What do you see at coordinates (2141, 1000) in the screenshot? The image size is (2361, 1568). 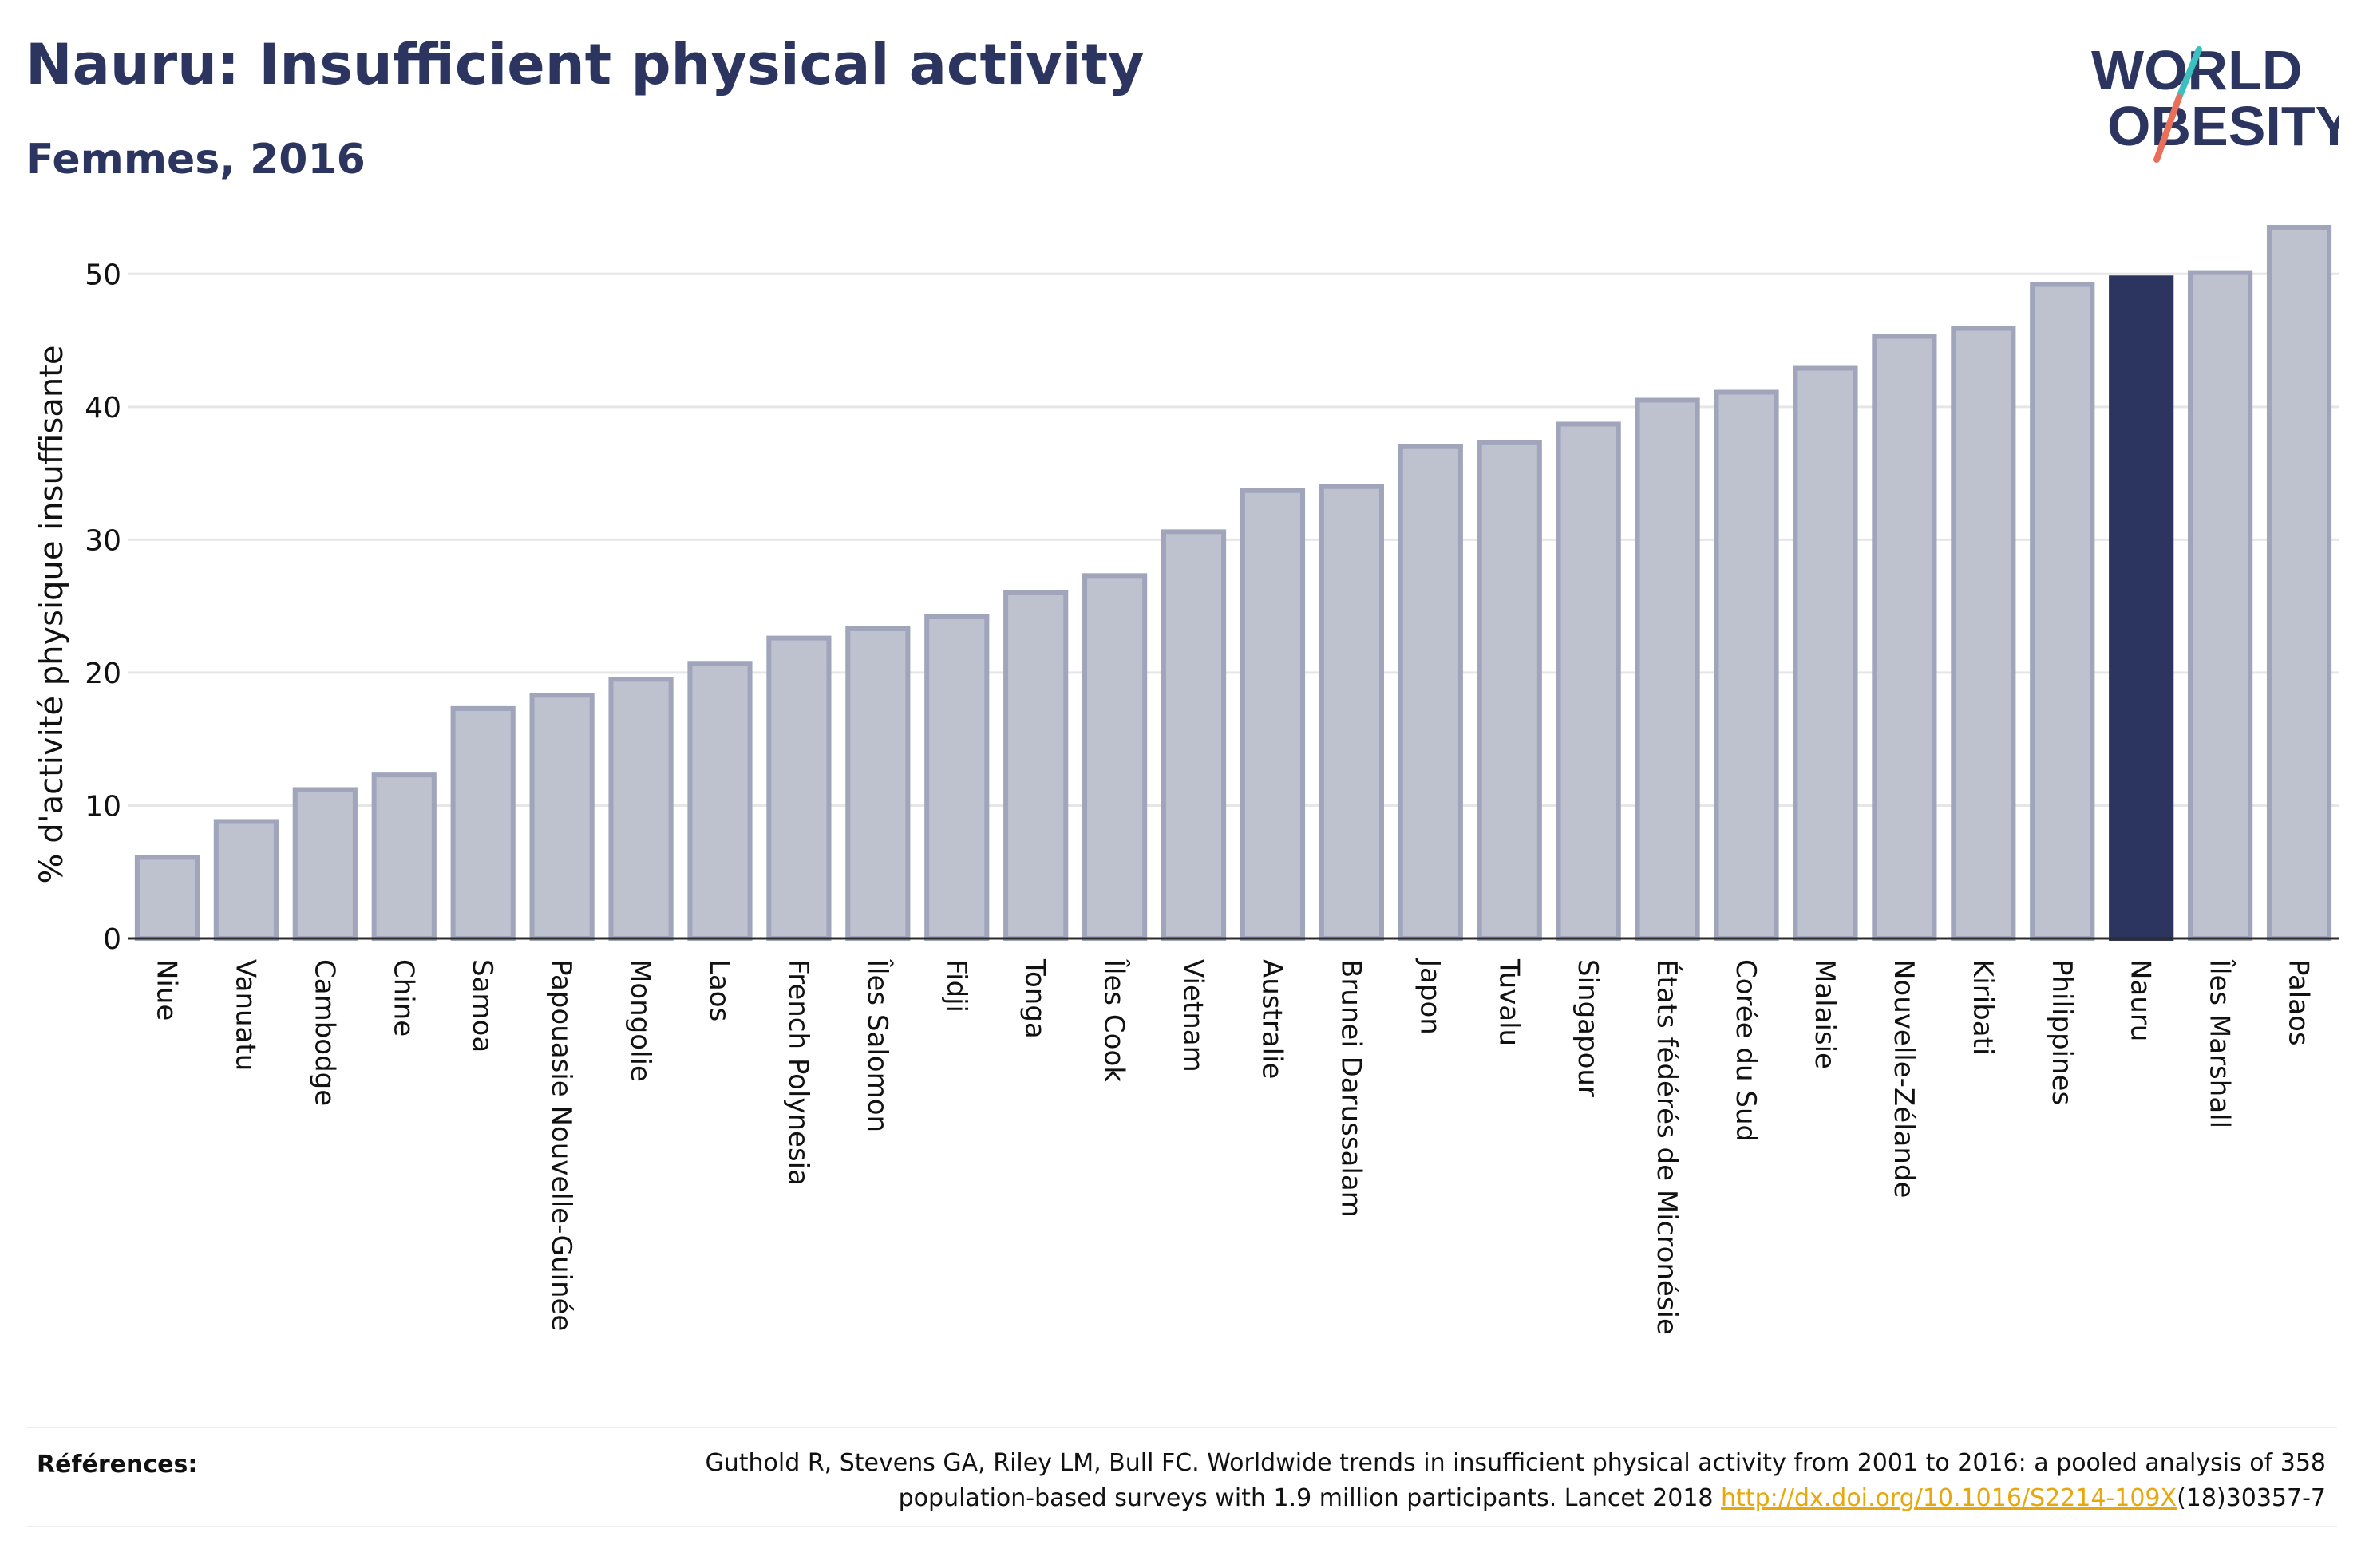 I see `x-tick-label: Nauru` at bounding box center [2141, 1000].